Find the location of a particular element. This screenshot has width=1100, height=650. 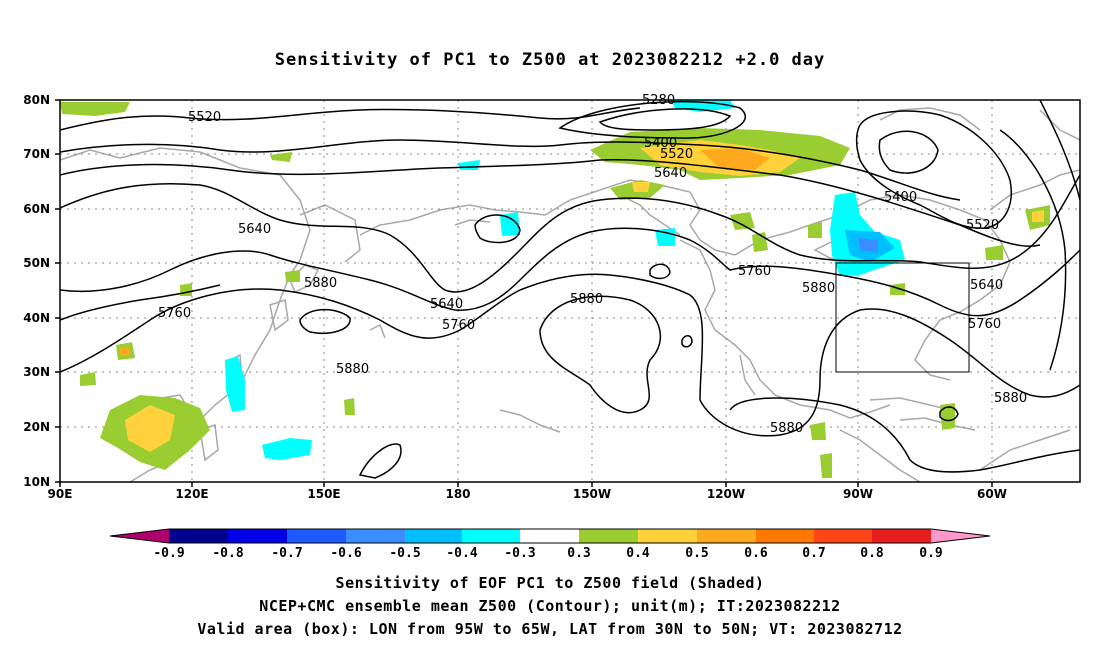

colorbar-low-arrow is located at coordinates (139, 536).